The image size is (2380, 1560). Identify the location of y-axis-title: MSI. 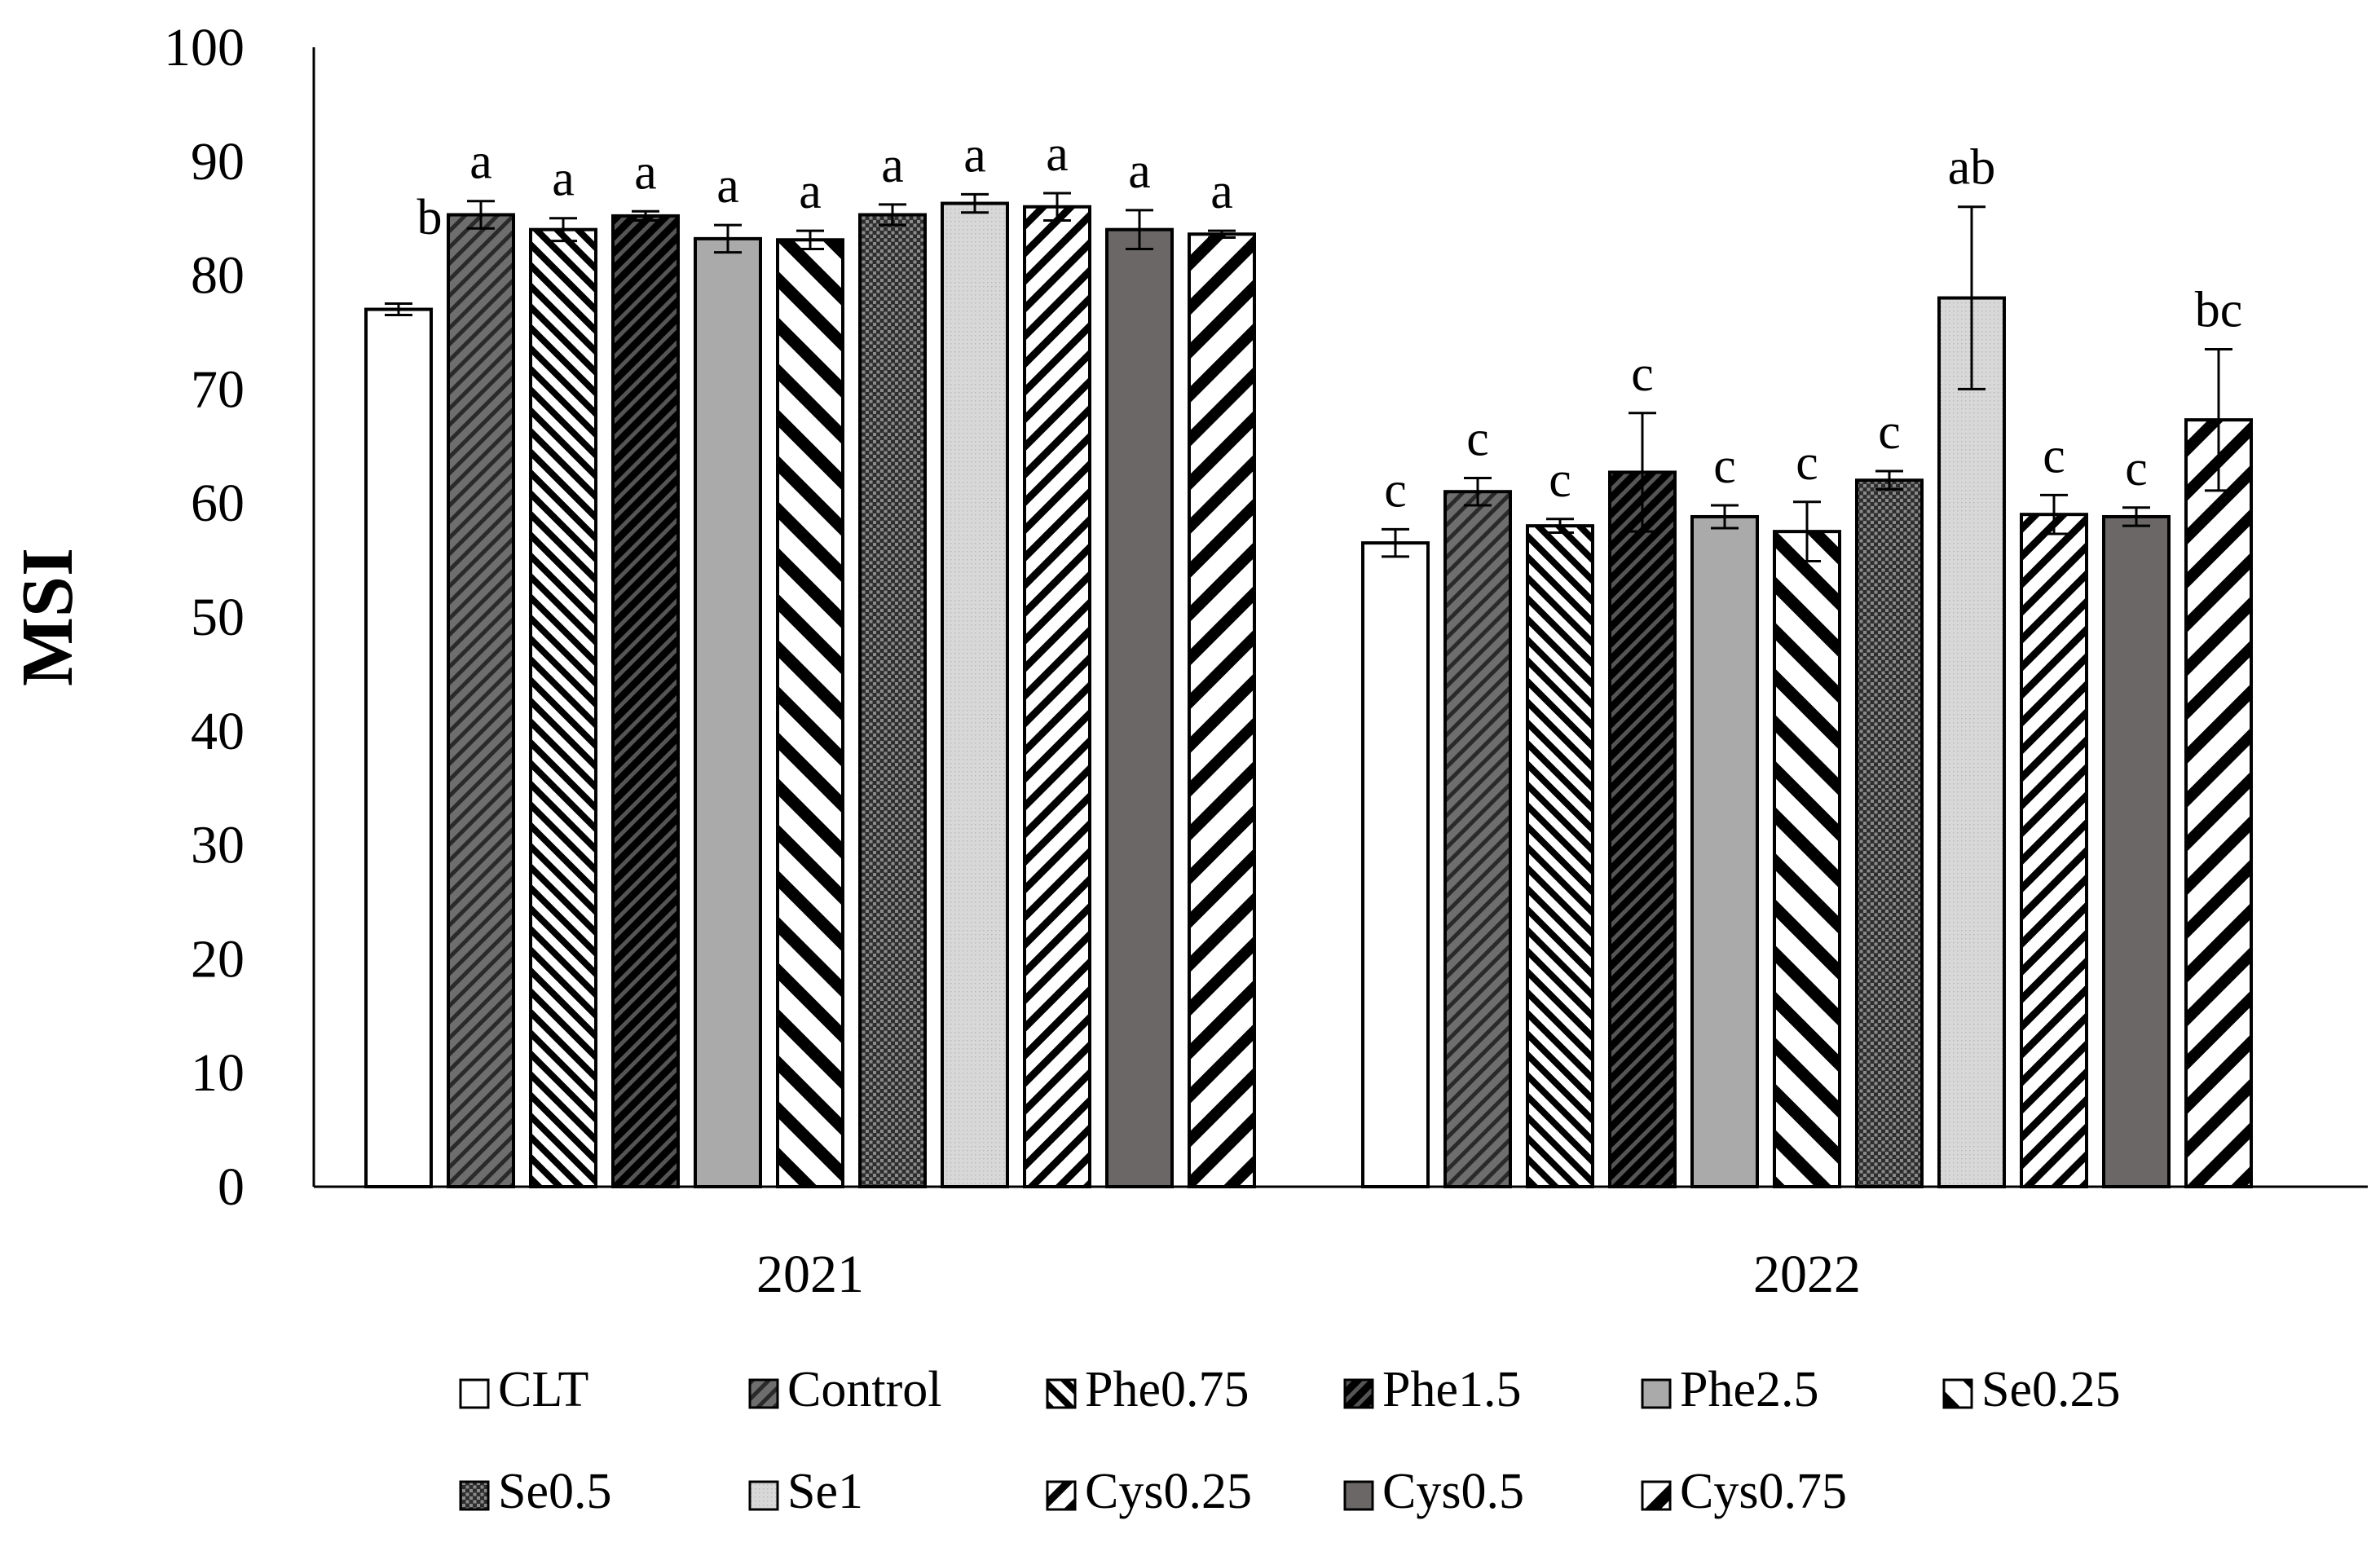
(48, 617).